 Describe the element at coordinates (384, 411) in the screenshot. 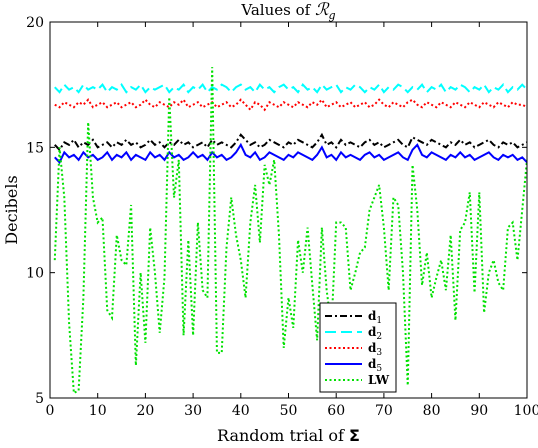

I see `x-tick-label: 70` at that location.